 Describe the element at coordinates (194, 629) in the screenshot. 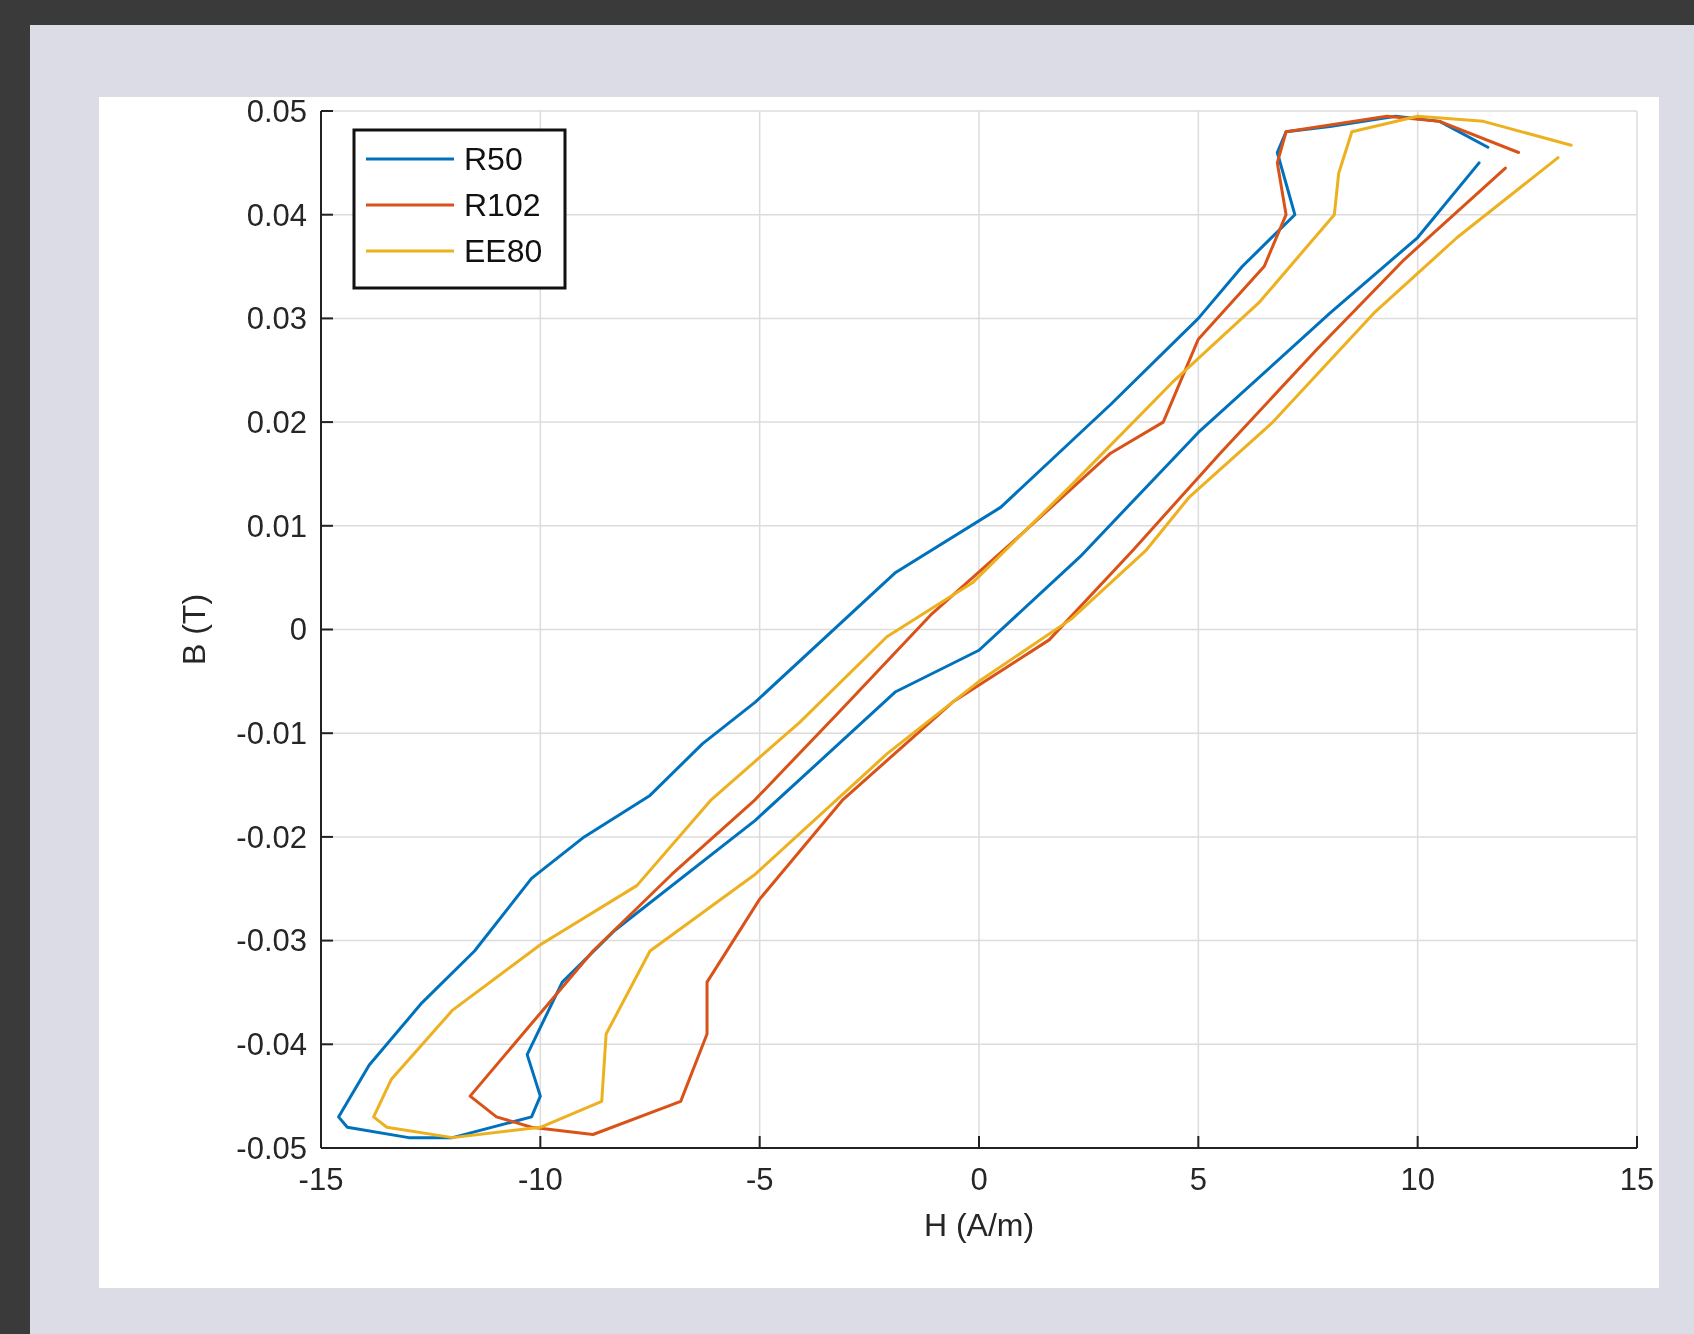

I see `y-axis-title: B (T)` at that location.